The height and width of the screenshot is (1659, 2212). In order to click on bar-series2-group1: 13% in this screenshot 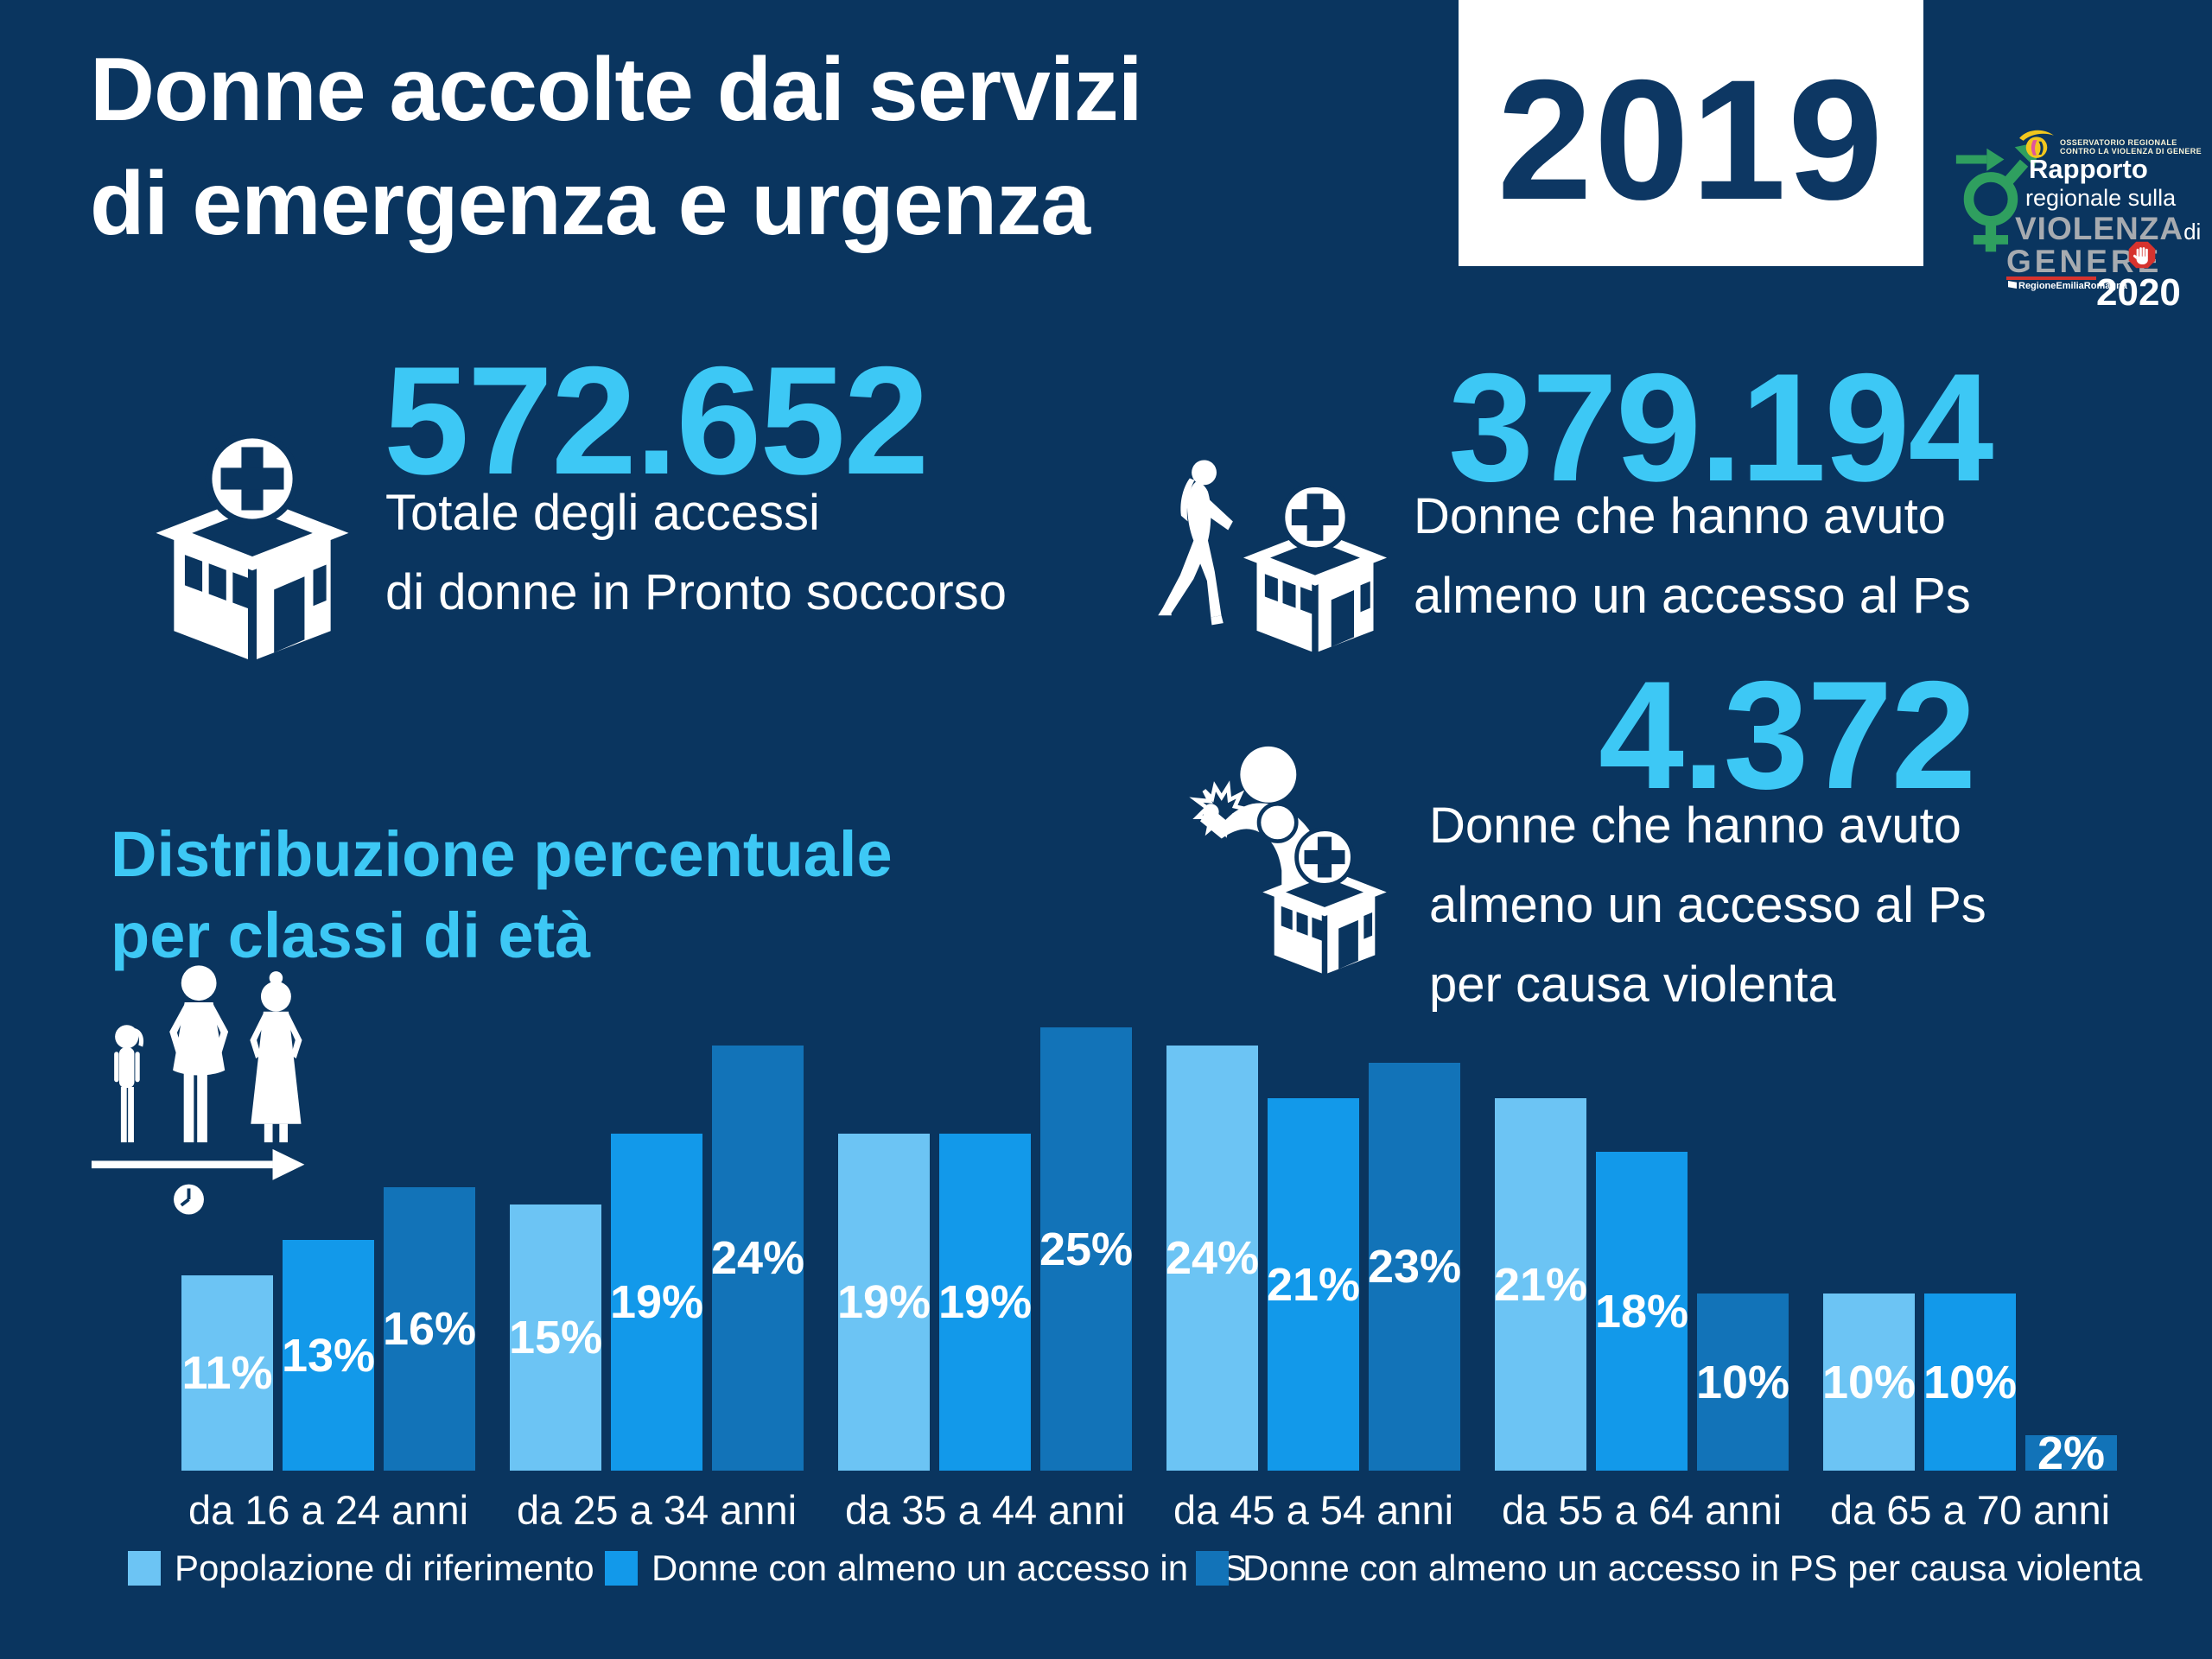, I will do `click(328, 1355)`.